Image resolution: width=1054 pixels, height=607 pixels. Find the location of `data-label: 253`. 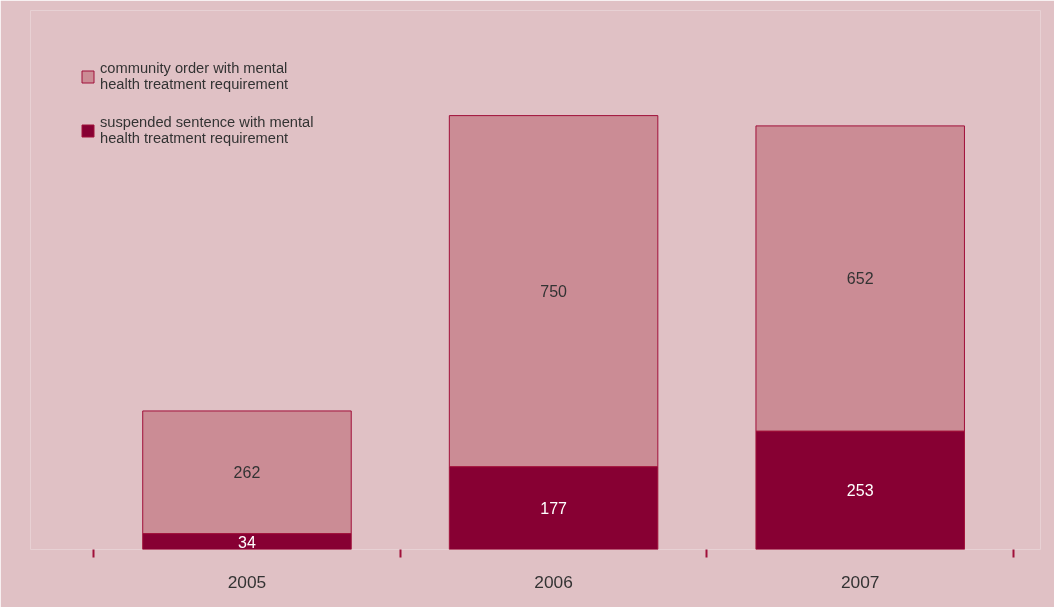

data-label: 253 is located at coordinates (860, 491).